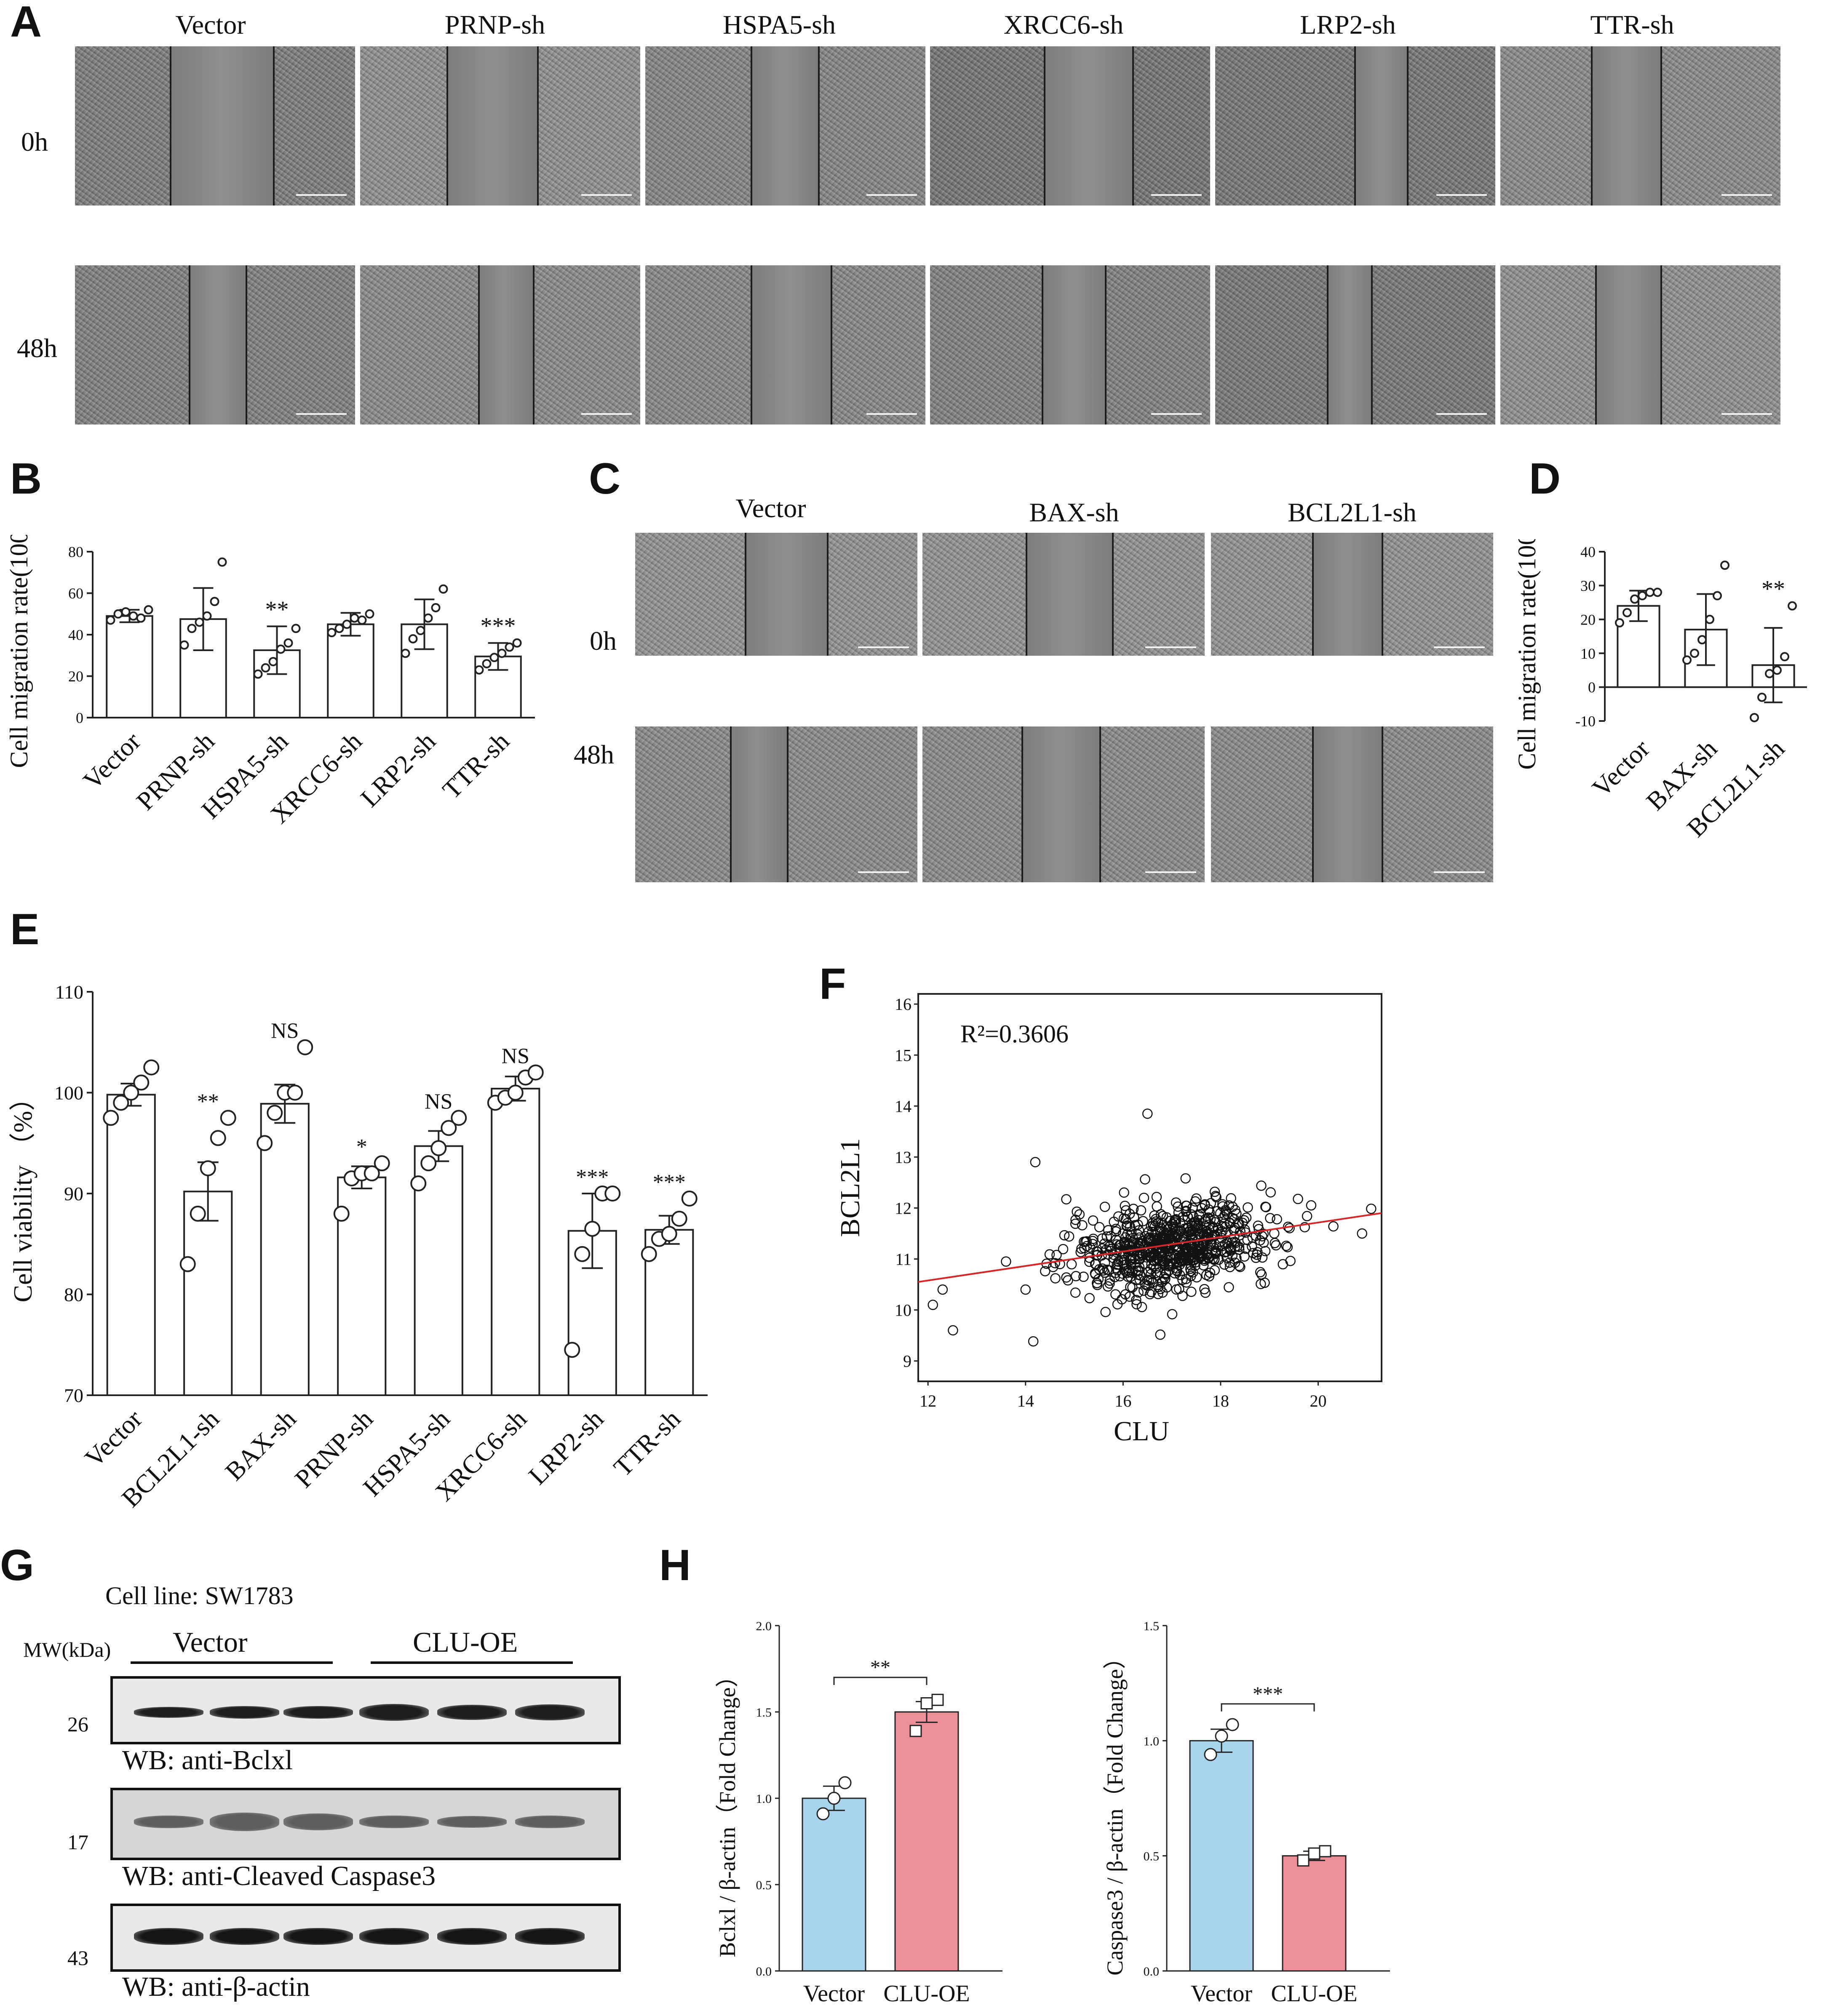  What do you see at coordinates (1063, 594) in the screenshot?
I see `c-micrograph-0h-BAX-sh` at bounding box center [1063, 594].